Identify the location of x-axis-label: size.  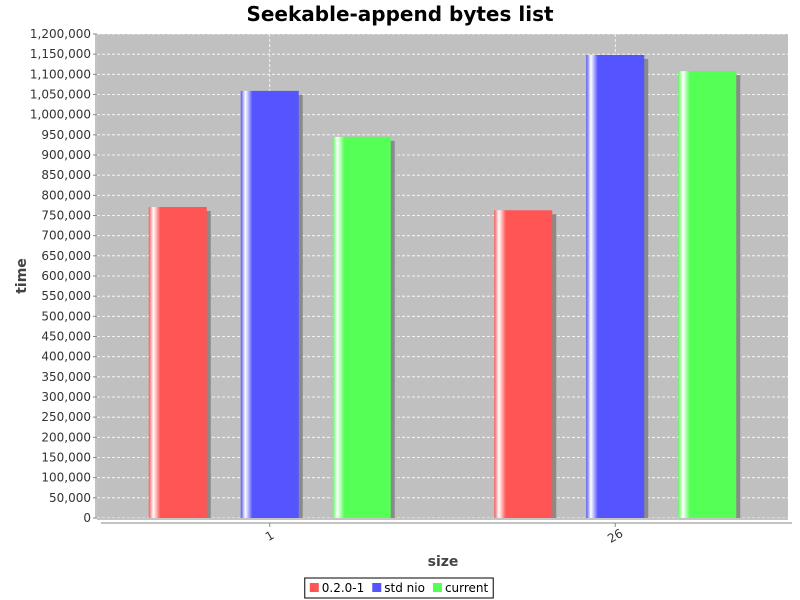
(443, 562).